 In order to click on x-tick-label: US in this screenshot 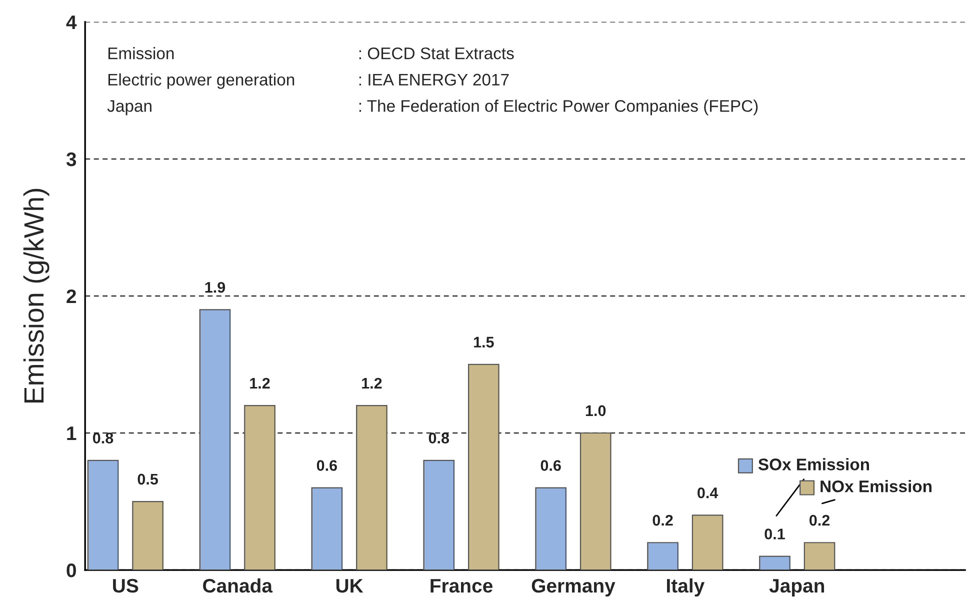, I will do `click(125, 585)`.